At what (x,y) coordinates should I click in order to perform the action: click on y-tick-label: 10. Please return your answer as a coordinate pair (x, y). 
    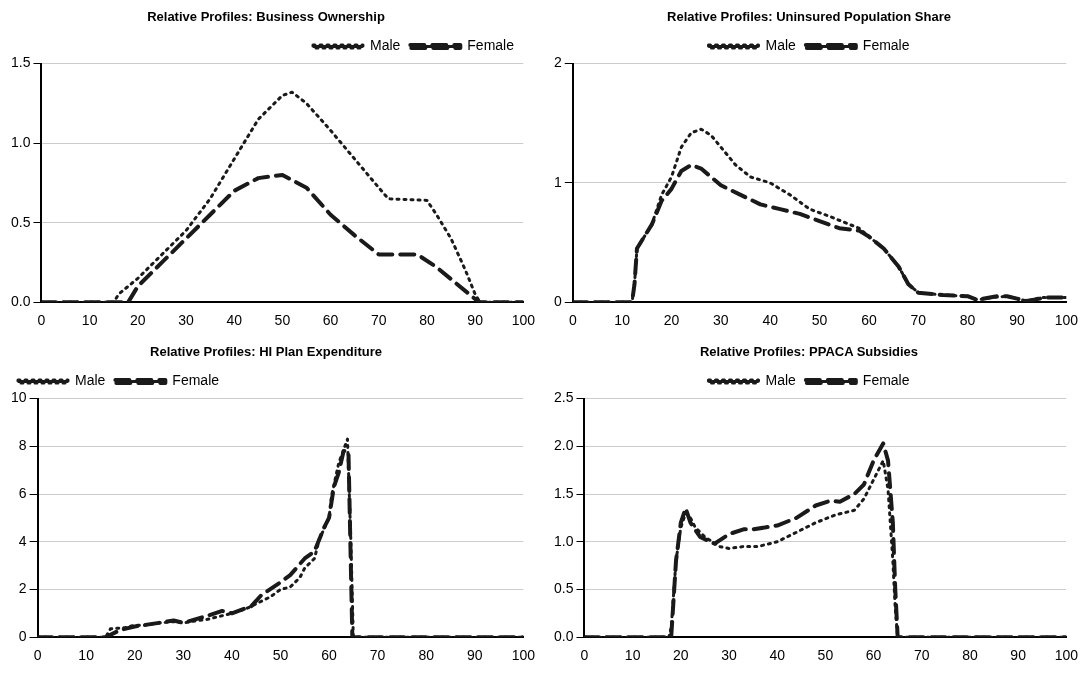
    Looking at the image, I should click on (18, 397).